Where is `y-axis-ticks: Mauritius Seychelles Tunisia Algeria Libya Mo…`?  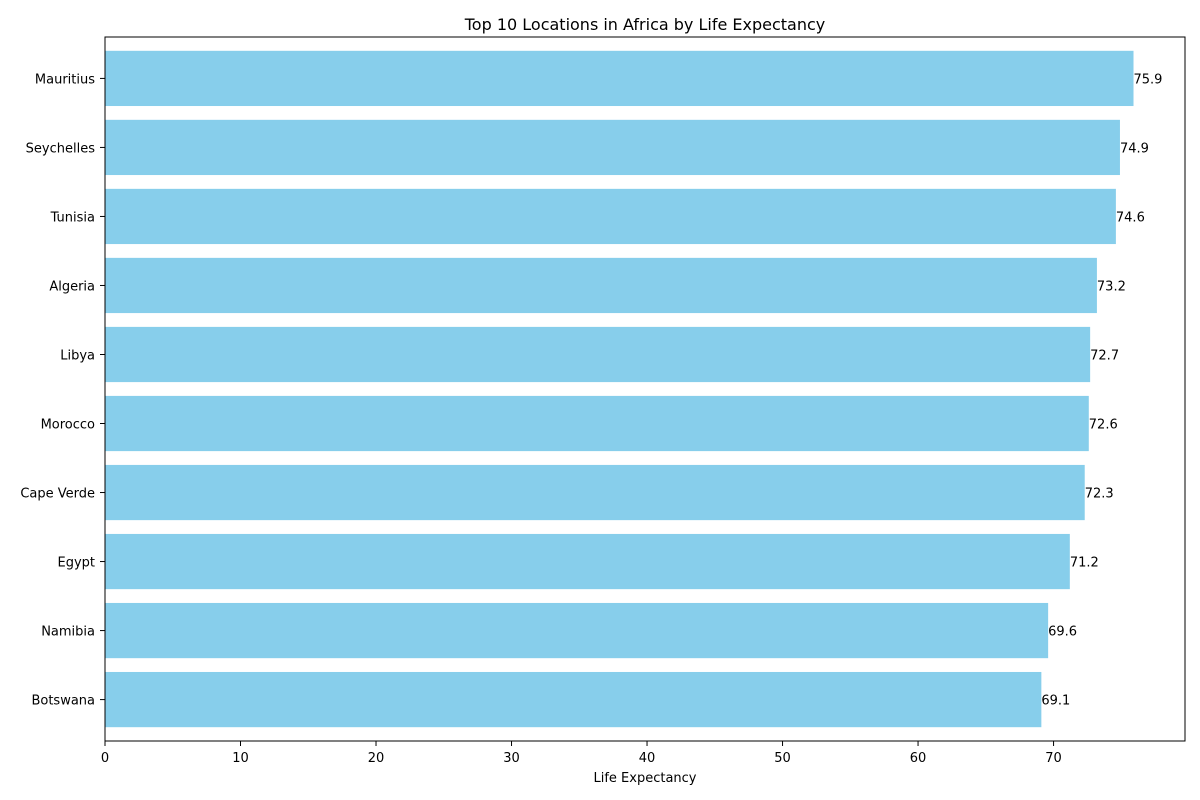
y-axis-ticks: Mauritius Seychelles Tunisia Algeria Libya Mo… is located at coordinates (62, 390).